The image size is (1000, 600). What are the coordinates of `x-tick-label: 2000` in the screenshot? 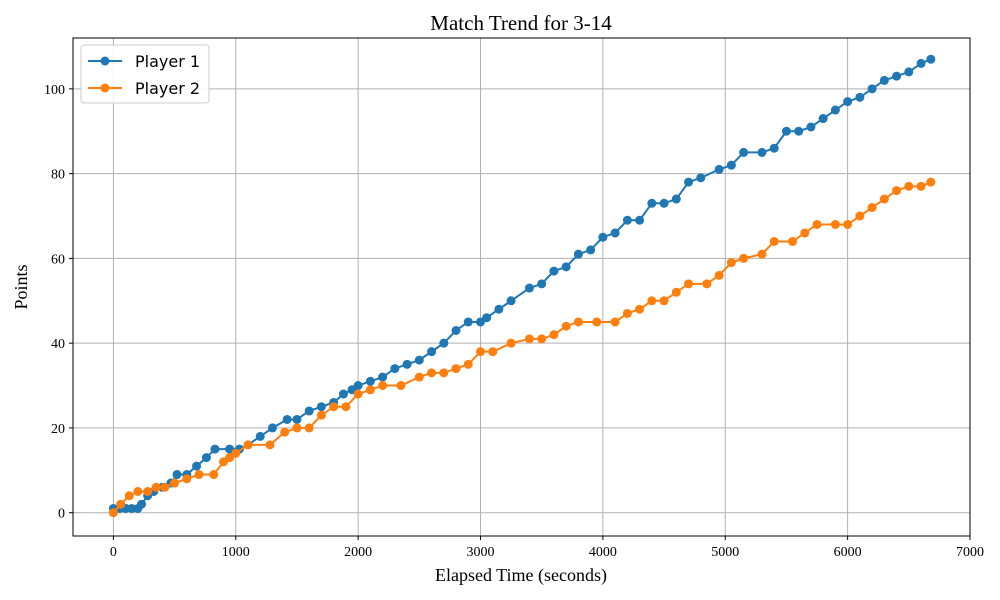 It's located at (358, 552).